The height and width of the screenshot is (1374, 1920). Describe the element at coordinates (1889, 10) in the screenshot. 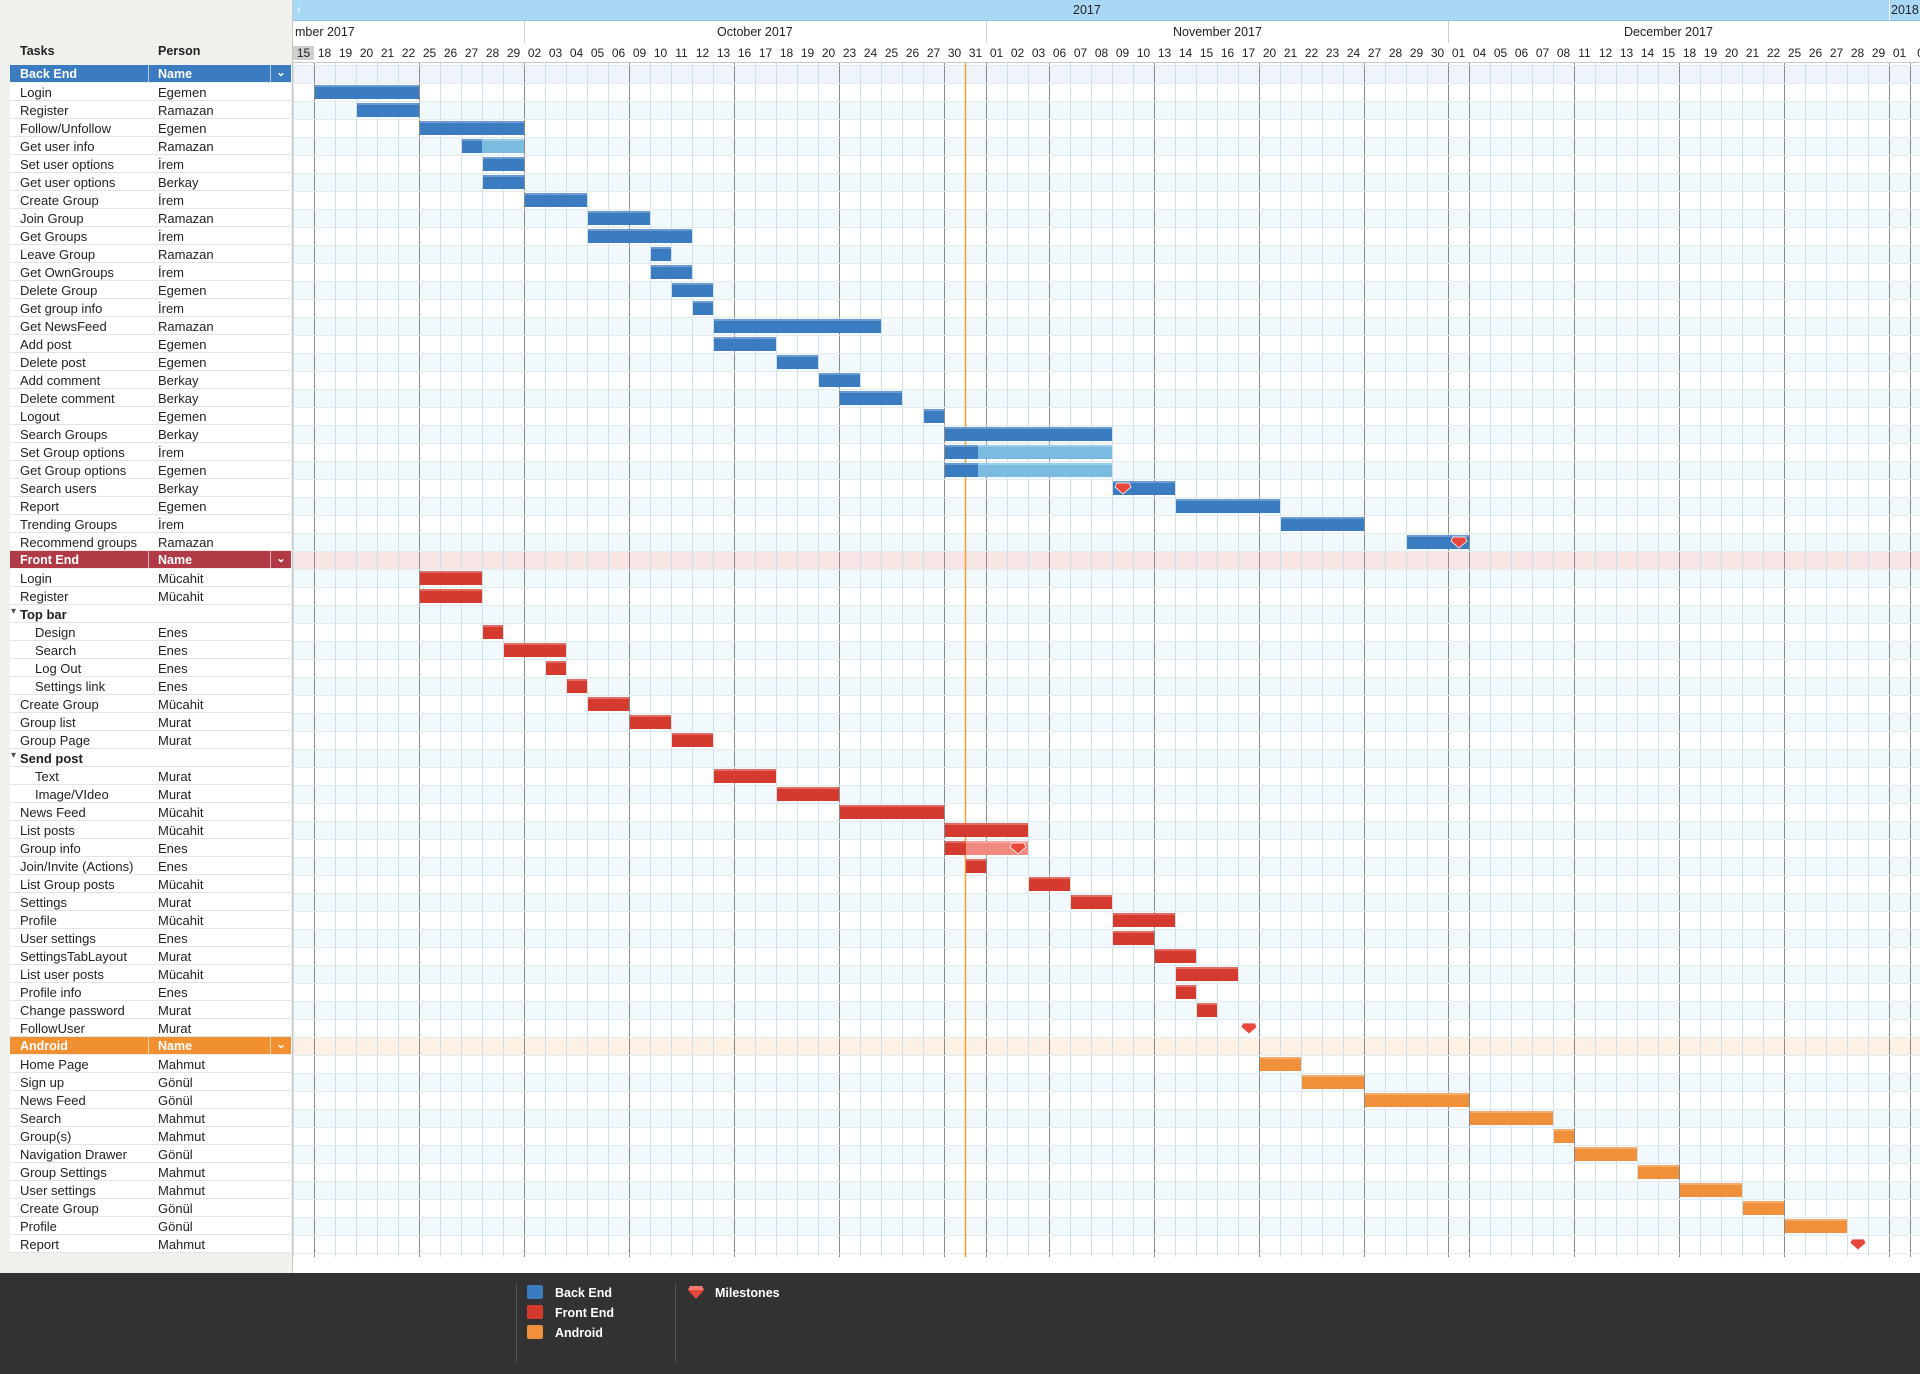

I see `year-separator` at that location.